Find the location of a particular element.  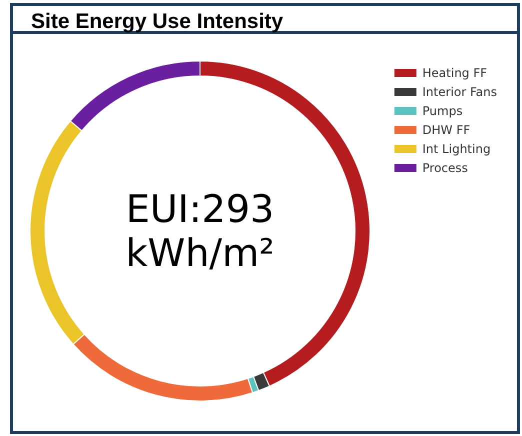

legend-label: Pumps is located at coordinates (442, 111).